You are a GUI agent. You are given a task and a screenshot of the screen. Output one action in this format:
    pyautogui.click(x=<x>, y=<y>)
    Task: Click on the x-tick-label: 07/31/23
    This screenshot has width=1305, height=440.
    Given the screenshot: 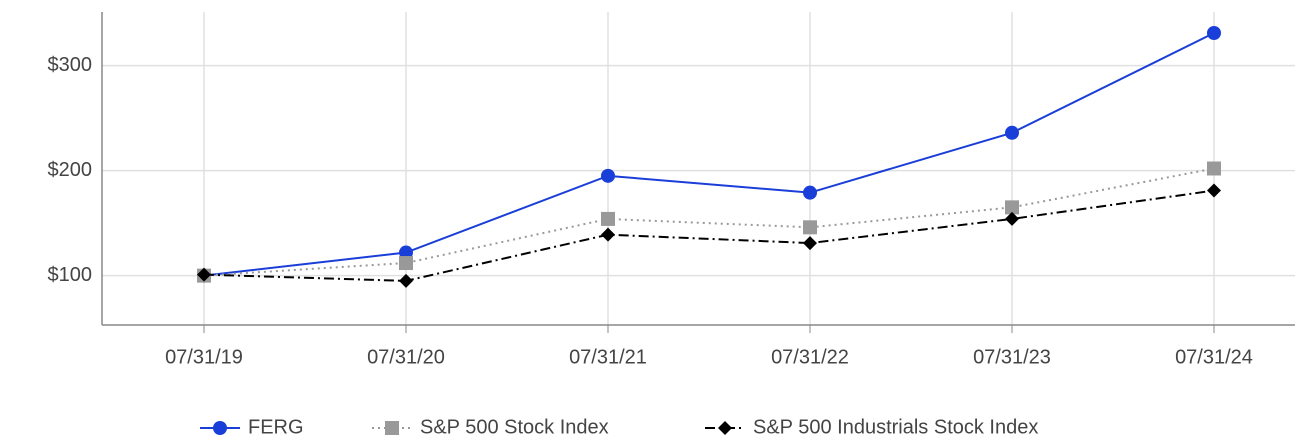 What is the action you would take?
    pyautogui.click(x=1012, y=357)
    